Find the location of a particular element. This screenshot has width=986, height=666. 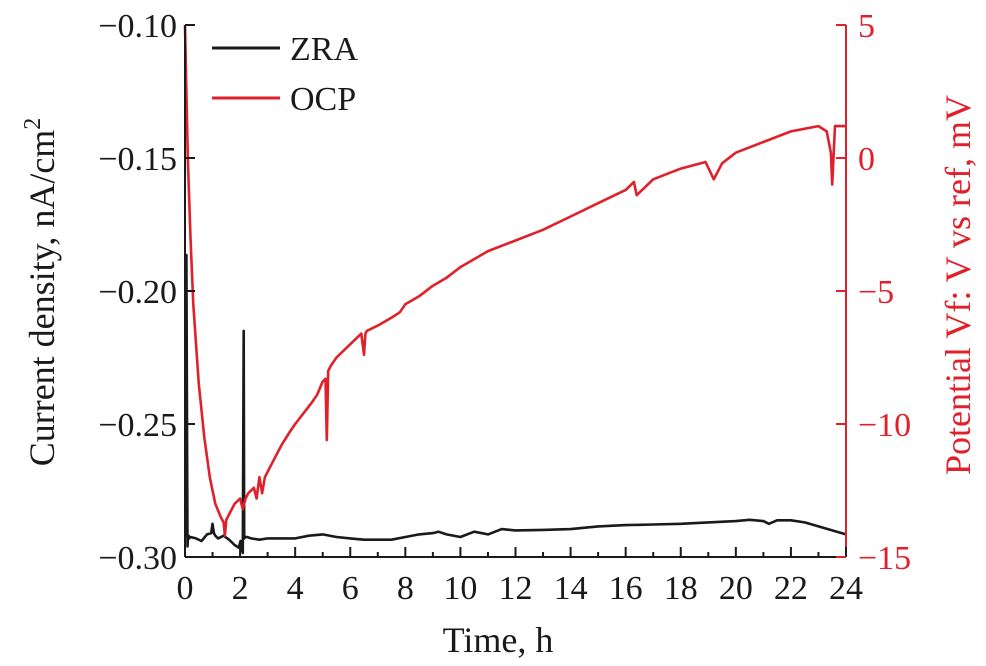

x-tick-label: 4 is located at coordinates (295, 588).